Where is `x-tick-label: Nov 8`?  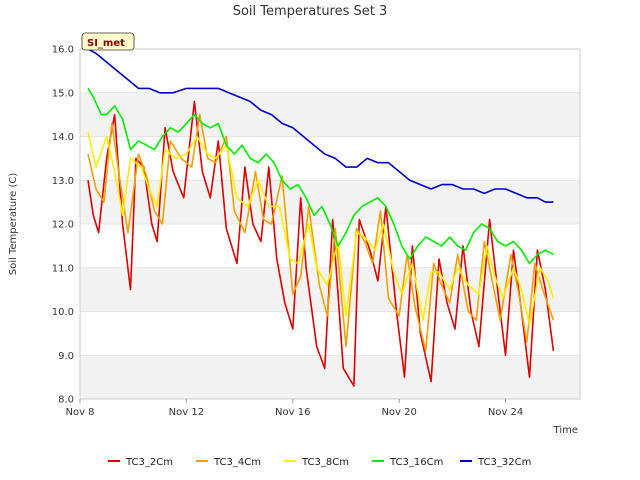
x-tick-label: Nov 8 is located at coordinates (79, 412).